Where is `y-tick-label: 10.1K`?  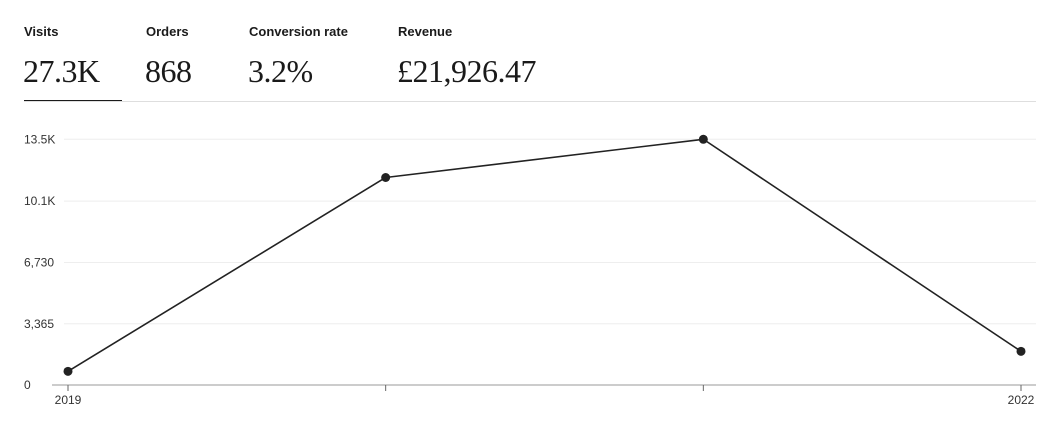 y-tick-label: 10.1K is located at coordinates (39, 201).